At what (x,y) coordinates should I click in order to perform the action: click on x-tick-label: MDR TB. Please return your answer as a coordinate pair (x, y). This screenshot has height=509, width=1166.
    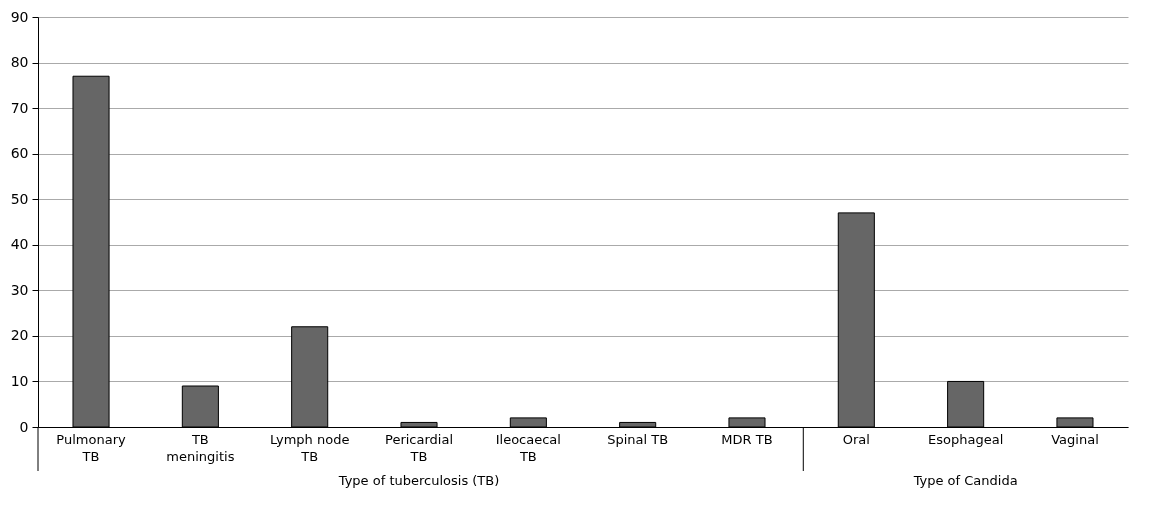
    Looking at the image, I should click on (747, 439).